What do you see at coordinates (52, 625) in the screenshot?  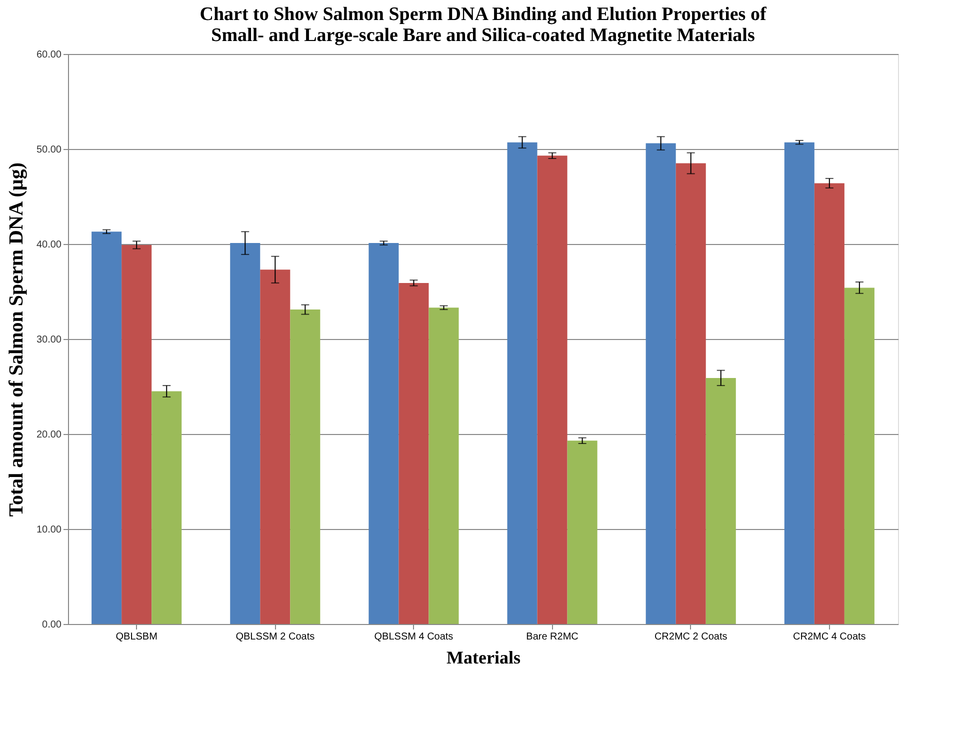 I see `y-tick-label: 0.00` at bounding box center [52, 625].